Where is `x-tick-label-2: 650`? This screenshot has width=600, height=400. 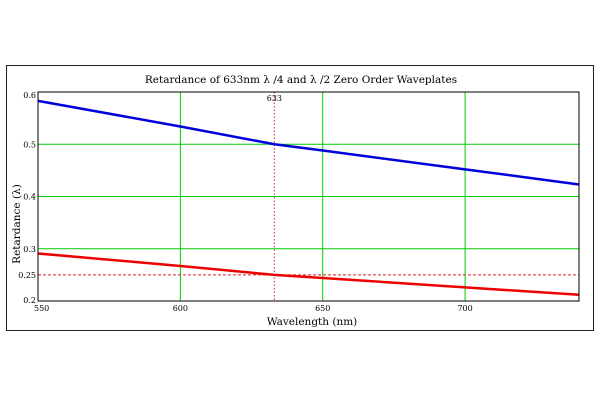 x-tick-label-2: 650 is located at coordinates (322, 308).